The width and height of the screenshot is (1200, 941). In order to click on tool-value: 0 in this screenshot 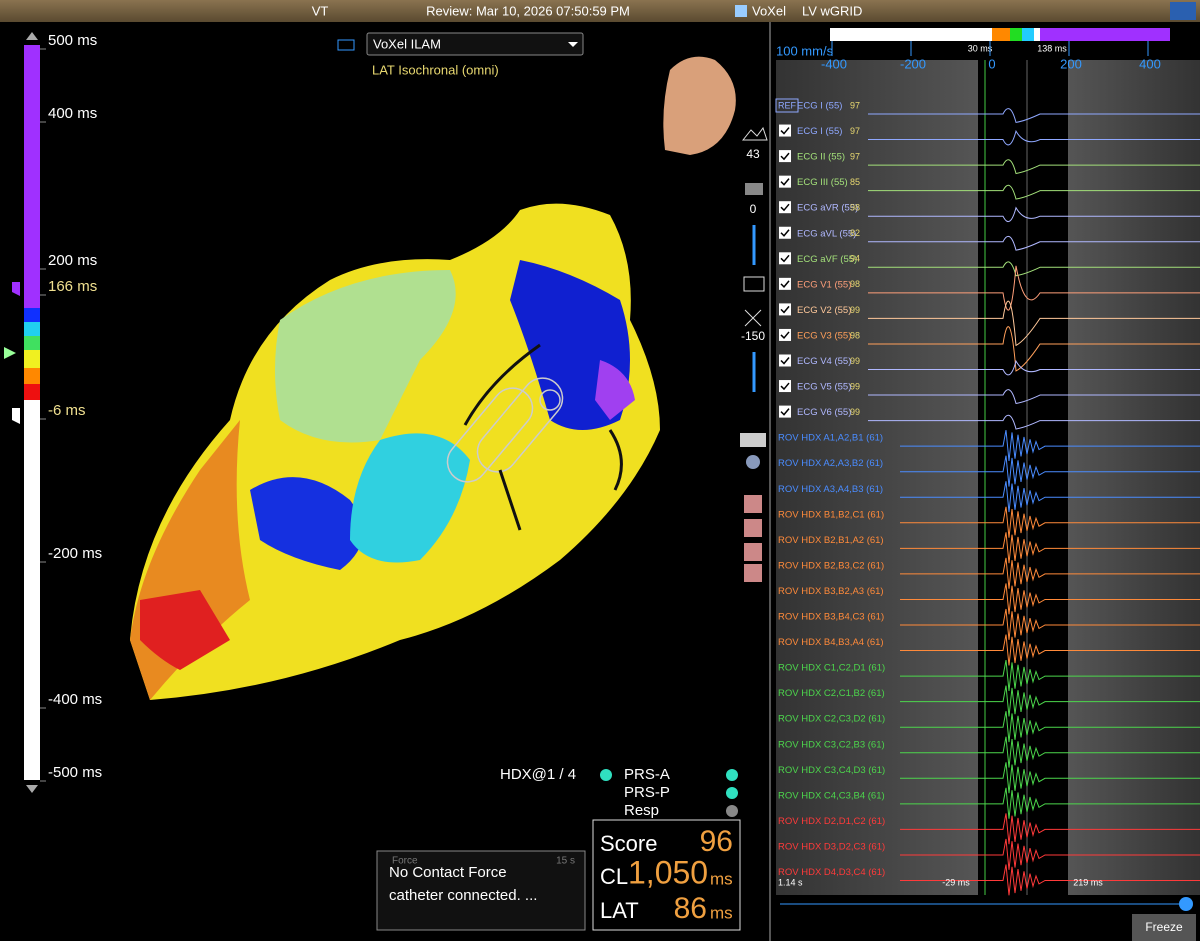, I will do `click(753, 209)`.